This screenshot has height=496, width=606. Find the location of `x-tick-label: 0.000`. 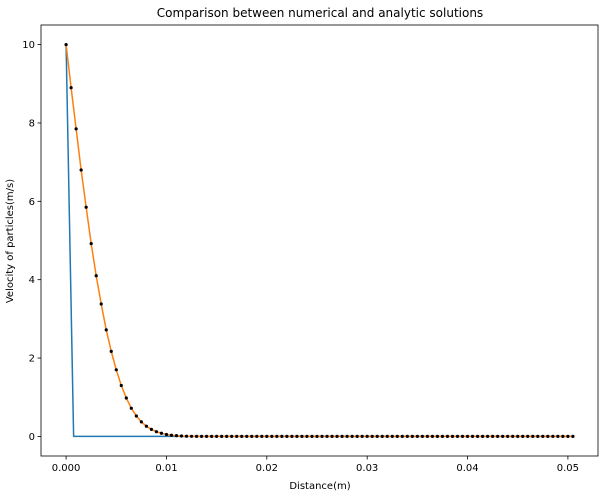

x-tick-label: 0.000 is located at coordinates (66, 468).